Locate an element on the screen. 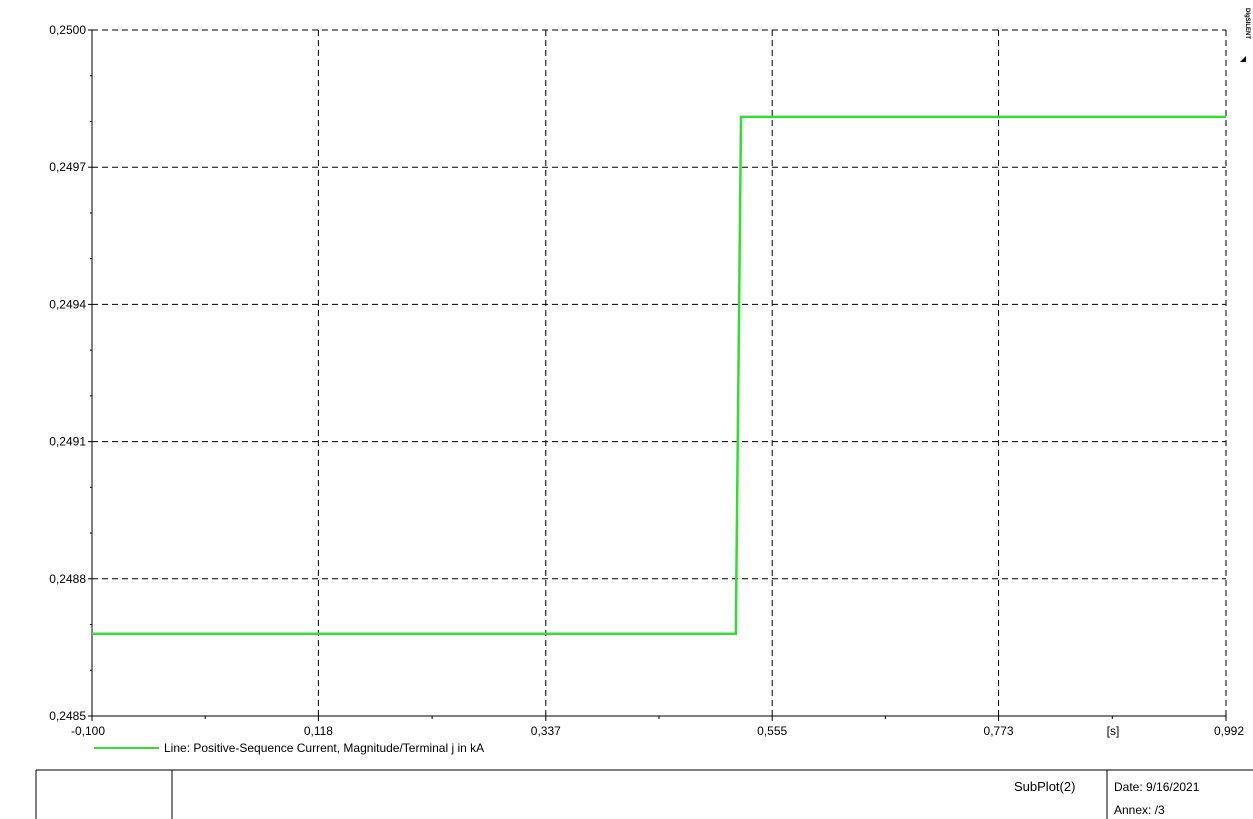 The width and height of the screenshot is (1253, 819). svg-text: DIgSILENT is located at coordinates (1247, 23).